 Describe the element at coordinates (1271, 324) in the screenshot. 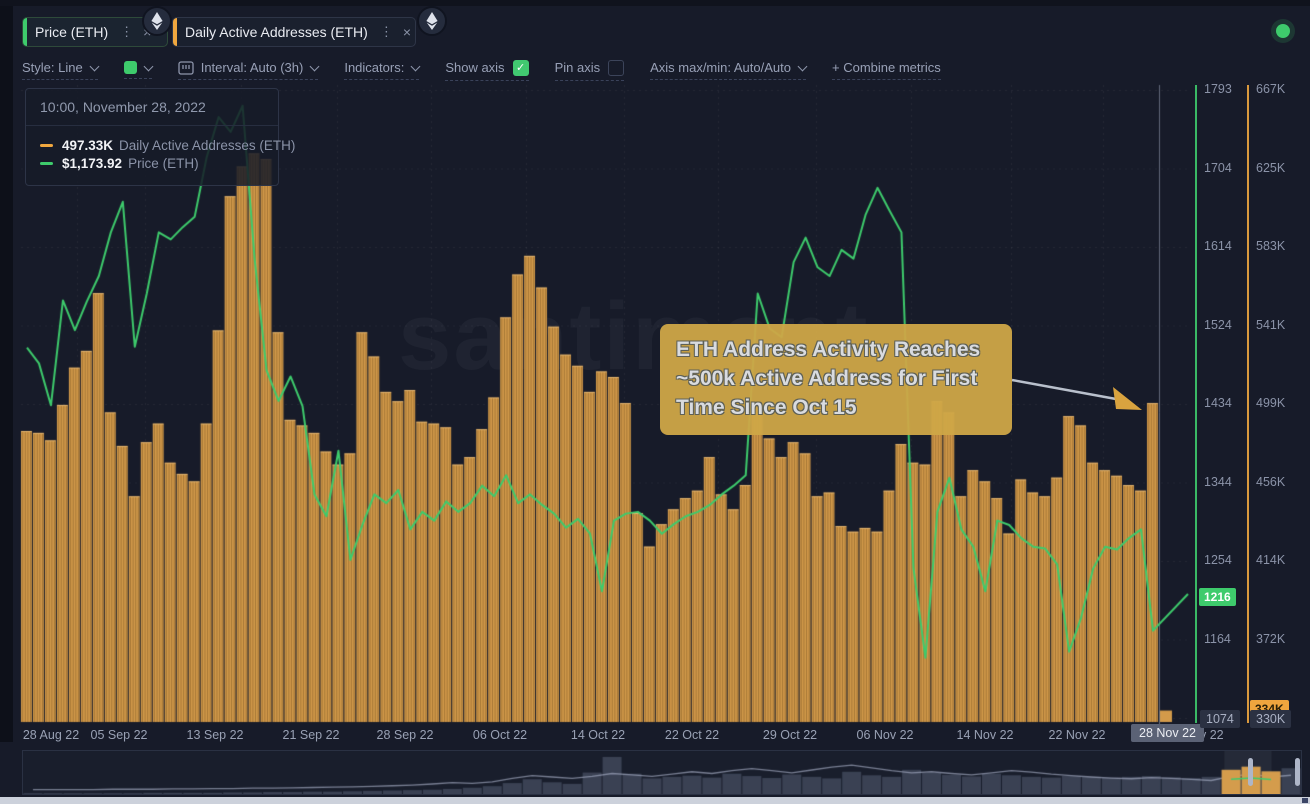

I see `daa-axis-tick-label: 541K` at that location.